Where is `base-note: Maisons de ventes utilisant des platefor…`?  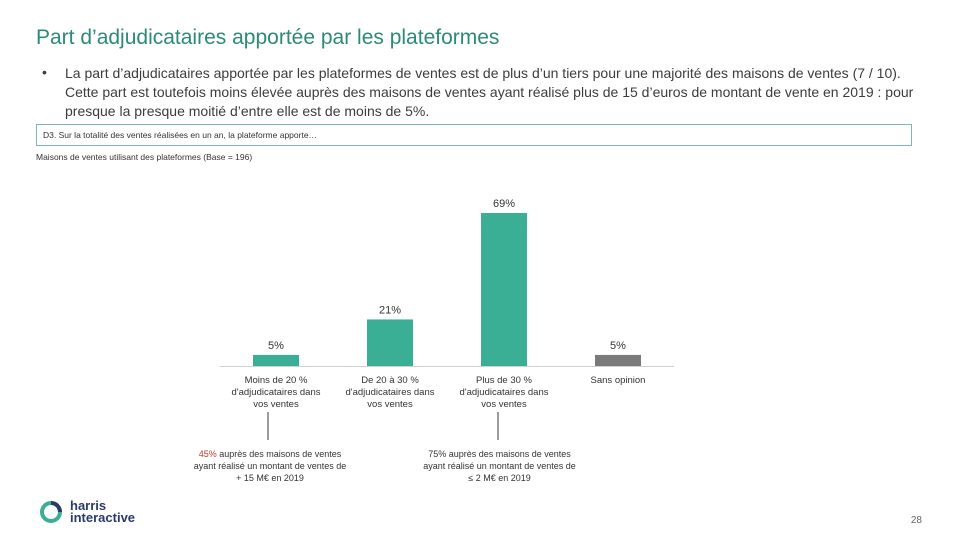 base-note: Maisons de ventes utilisant des platefor… is located at coordinates (144, 157).